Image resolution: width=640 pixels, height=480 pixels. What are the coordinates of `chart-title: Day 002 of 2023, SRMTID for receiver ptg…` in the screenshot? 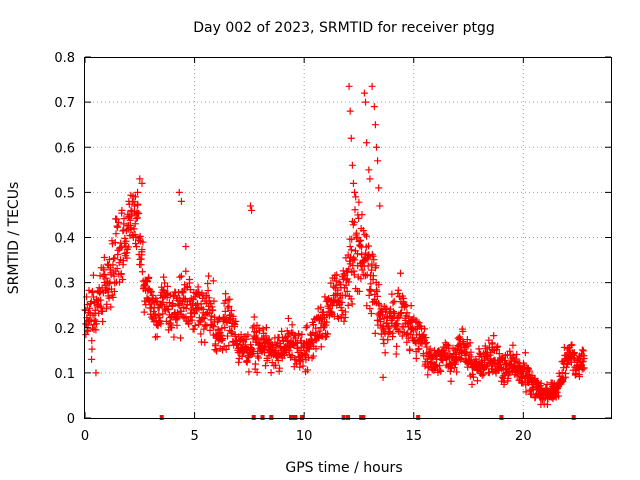 It's located at (344, 28).